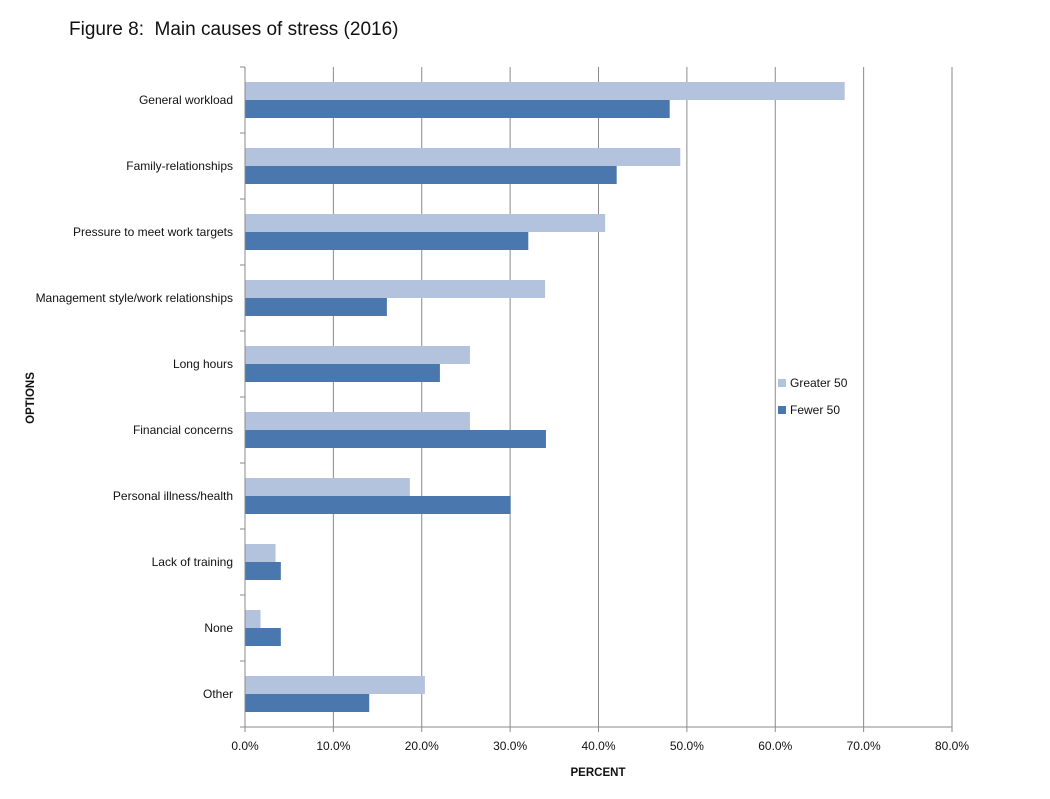 This screenshot has height=799, width=1050. I want to click on category-label: Pressure to meet work targets, so click(153, 232).